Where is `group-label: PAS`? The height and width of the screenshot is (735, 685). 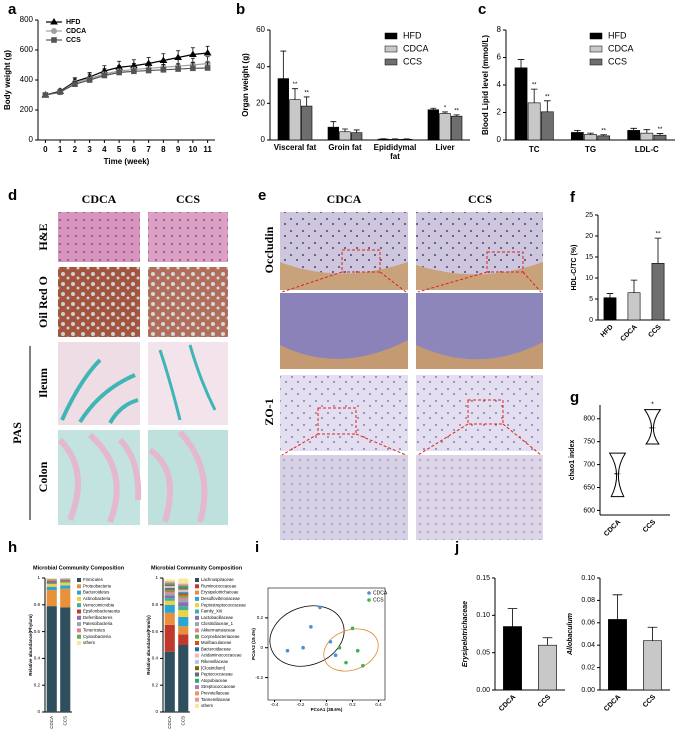
group-label: PAS is located at coordinates (17, 433).